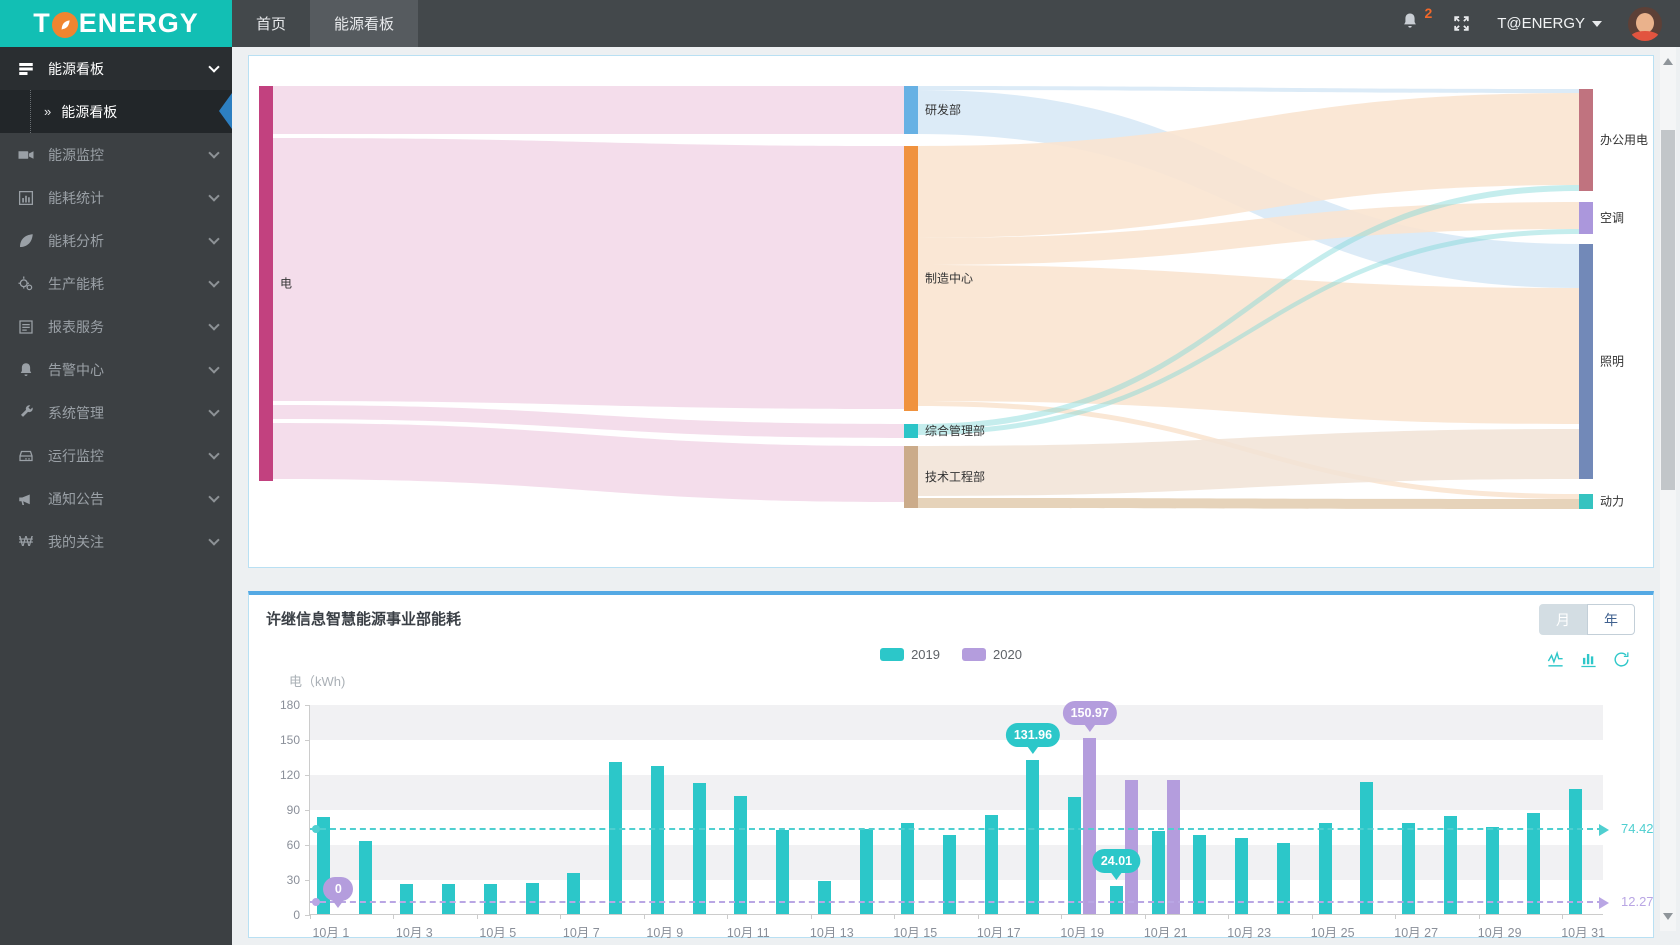 This screenshot has width=1680, height=945. I want to click on x-axis-tick, so click(644, 916).